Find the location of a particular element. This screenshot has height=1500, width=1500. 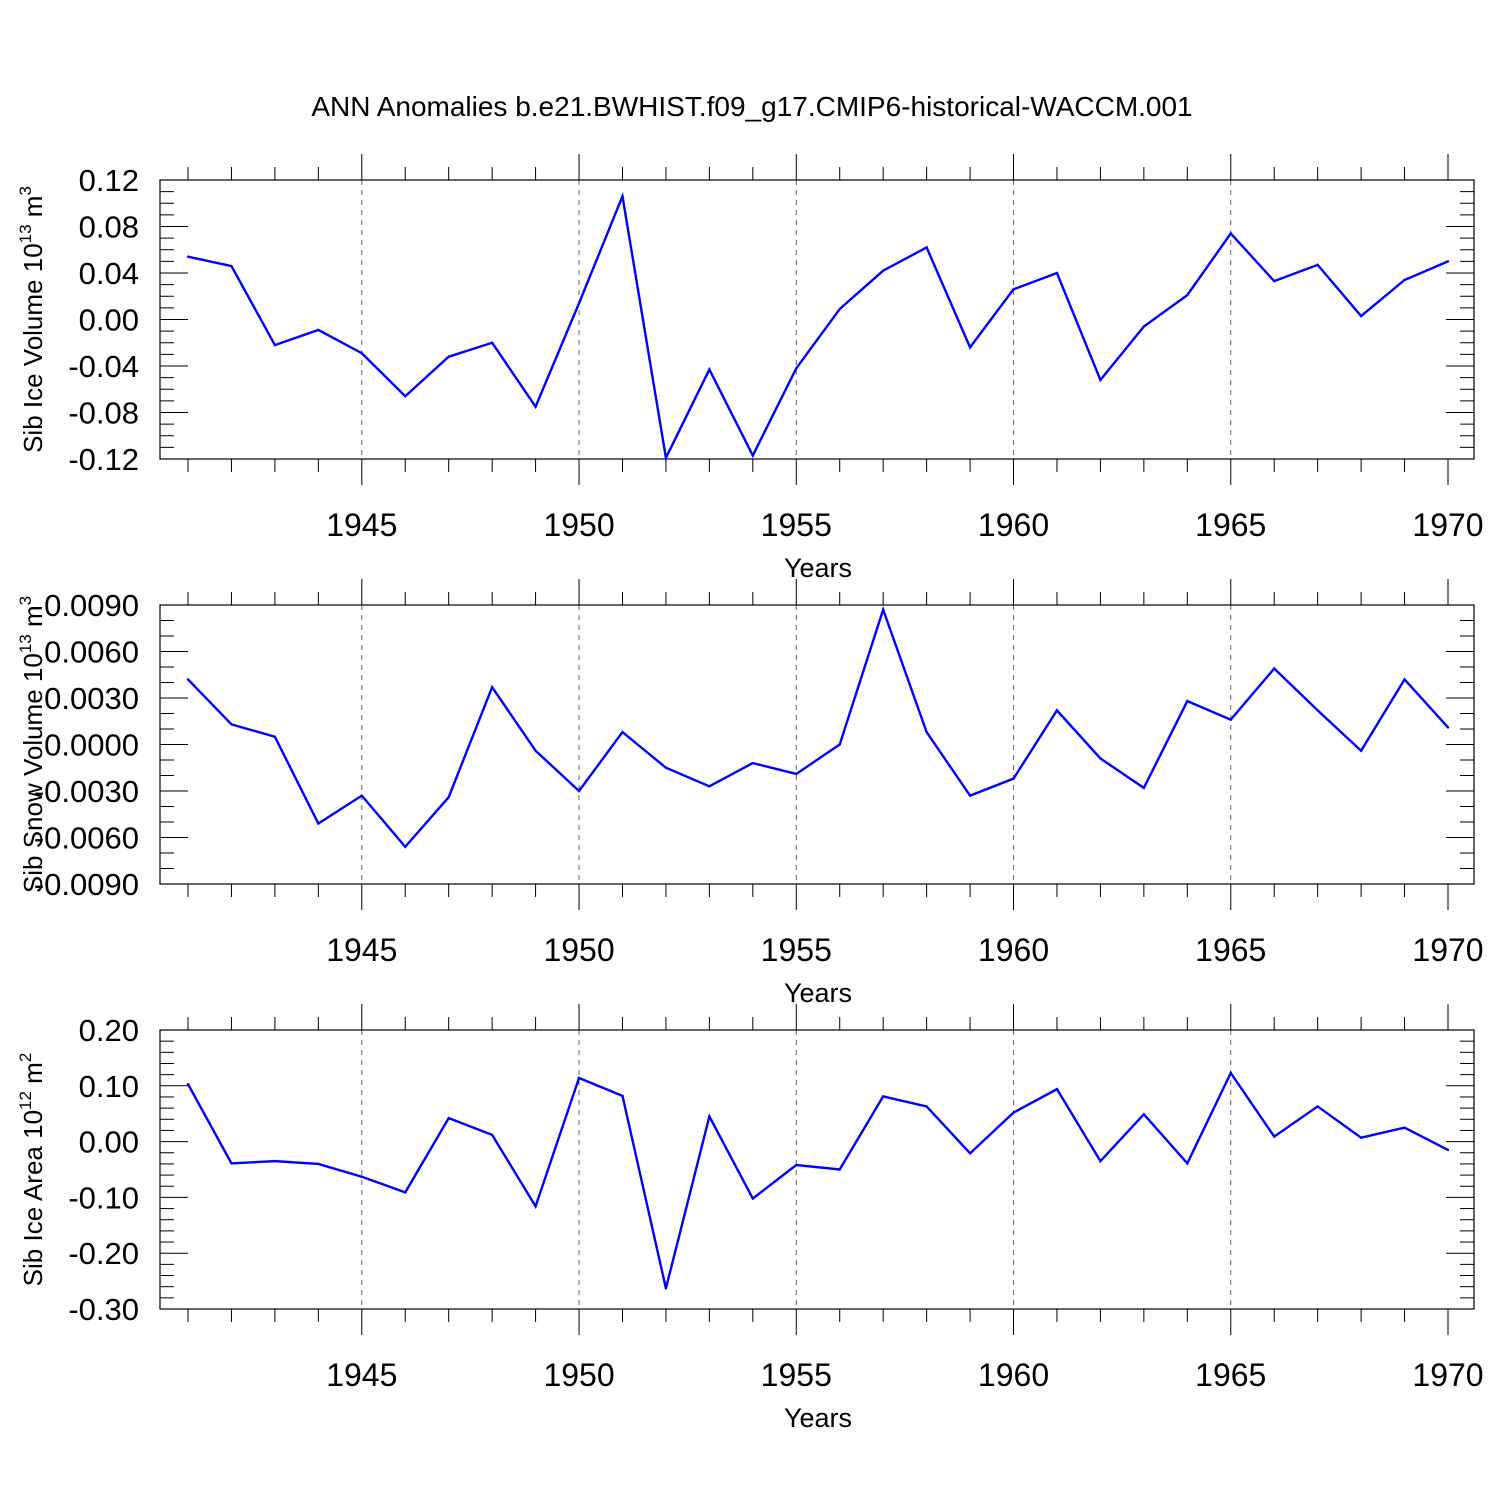

y-tick-label: -0.0030 is located at coordinates (86, 791).